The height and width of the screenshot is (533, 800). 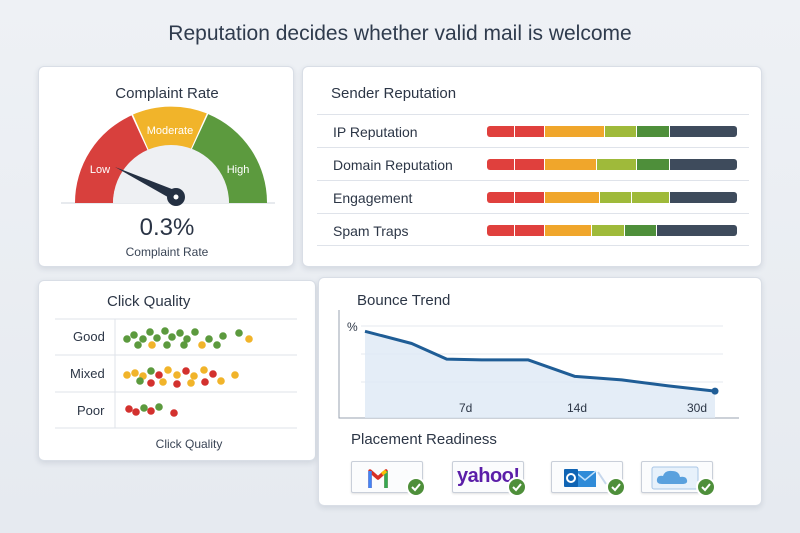 What do you see at coordinates (87, 373) in the screenshot?
I see `click-row-label-mixed: Mixed` at bounding box center [87, 373].